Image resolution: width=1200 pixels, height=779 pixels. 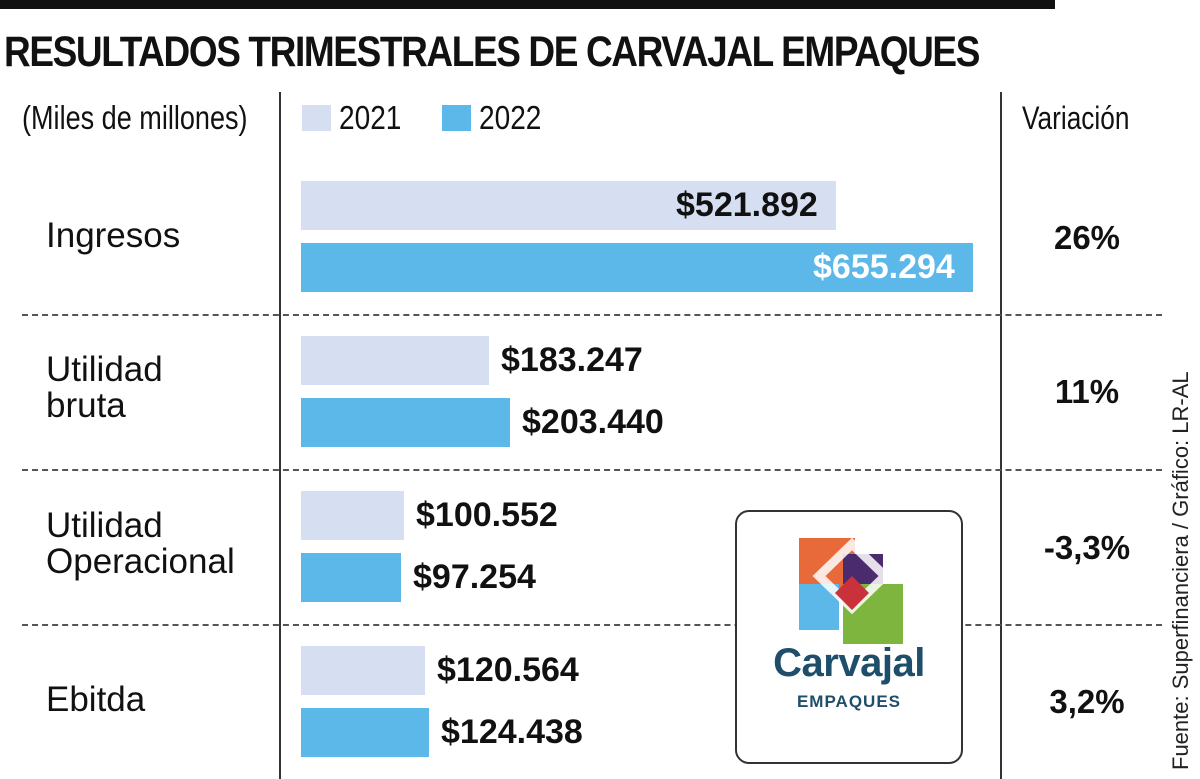 What do you see at coordinates (1087, 701) in the screenshot?
I see `variation-value: 3,2%` at bounding box center [1087, 701].